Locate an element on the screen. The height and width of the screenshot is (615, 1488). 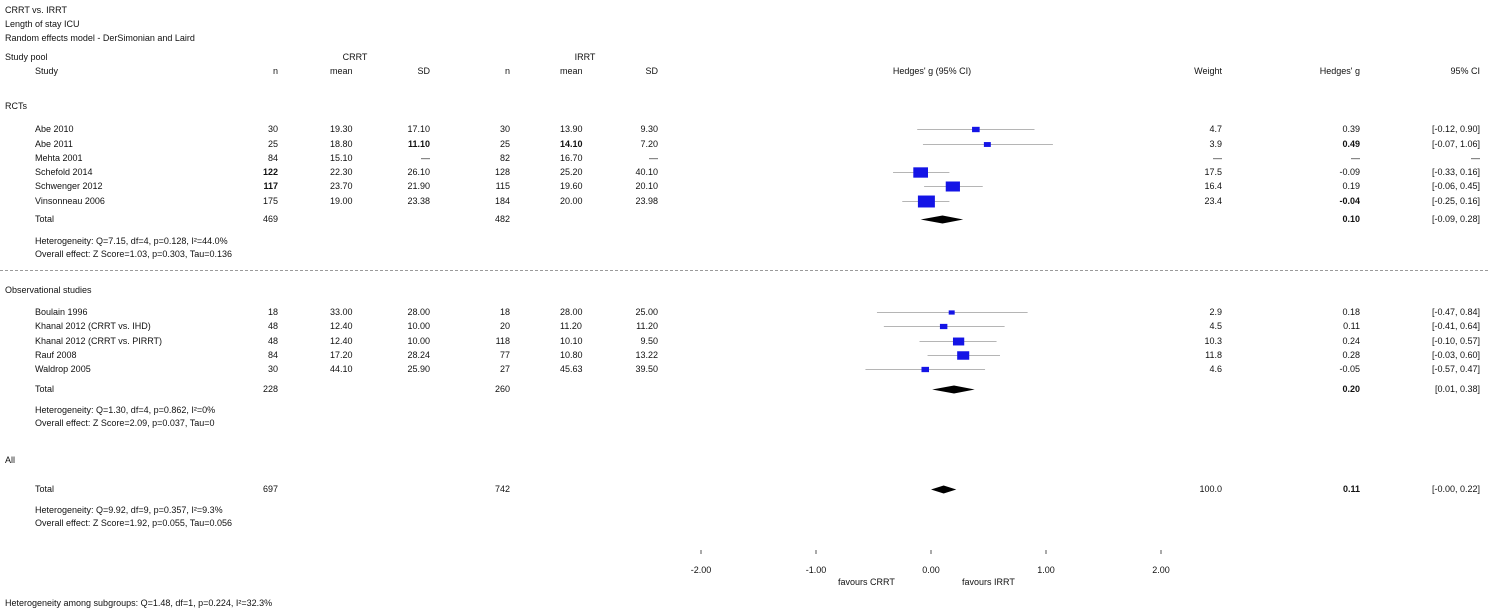
subgroup-total-g: 0.20 is located at coordinates (1351, 389).